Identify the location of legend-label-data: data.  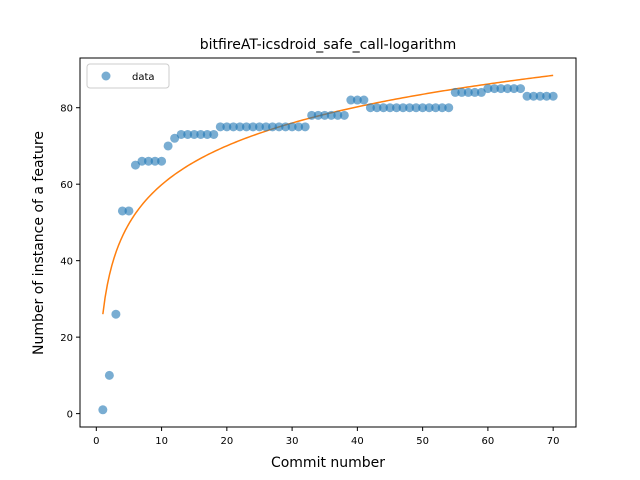
(143, 77).